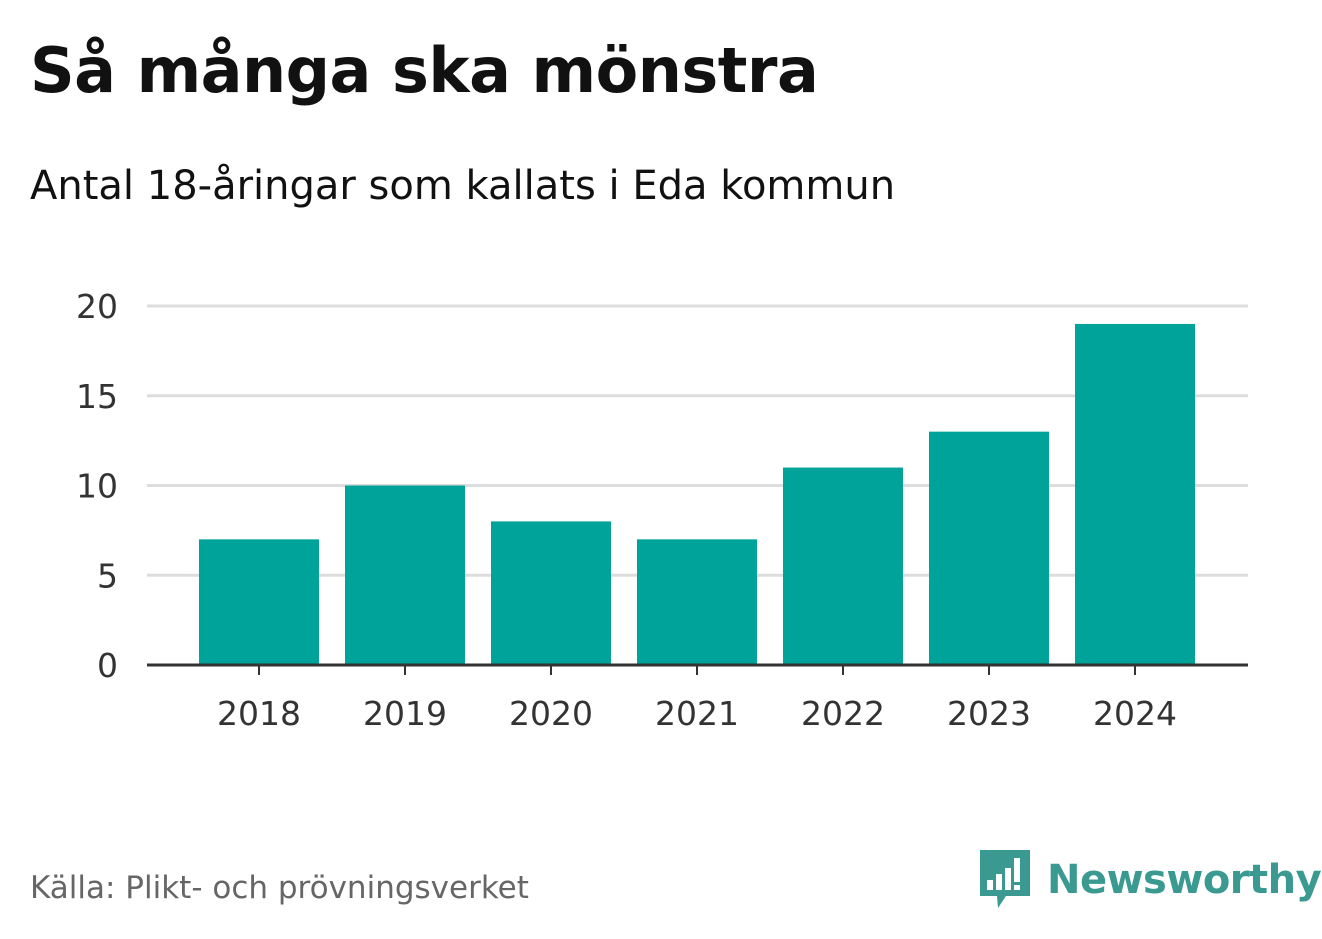 The image size is (1322, 939). I want to click on y-tick-label-5: 5, so click(107, 575).